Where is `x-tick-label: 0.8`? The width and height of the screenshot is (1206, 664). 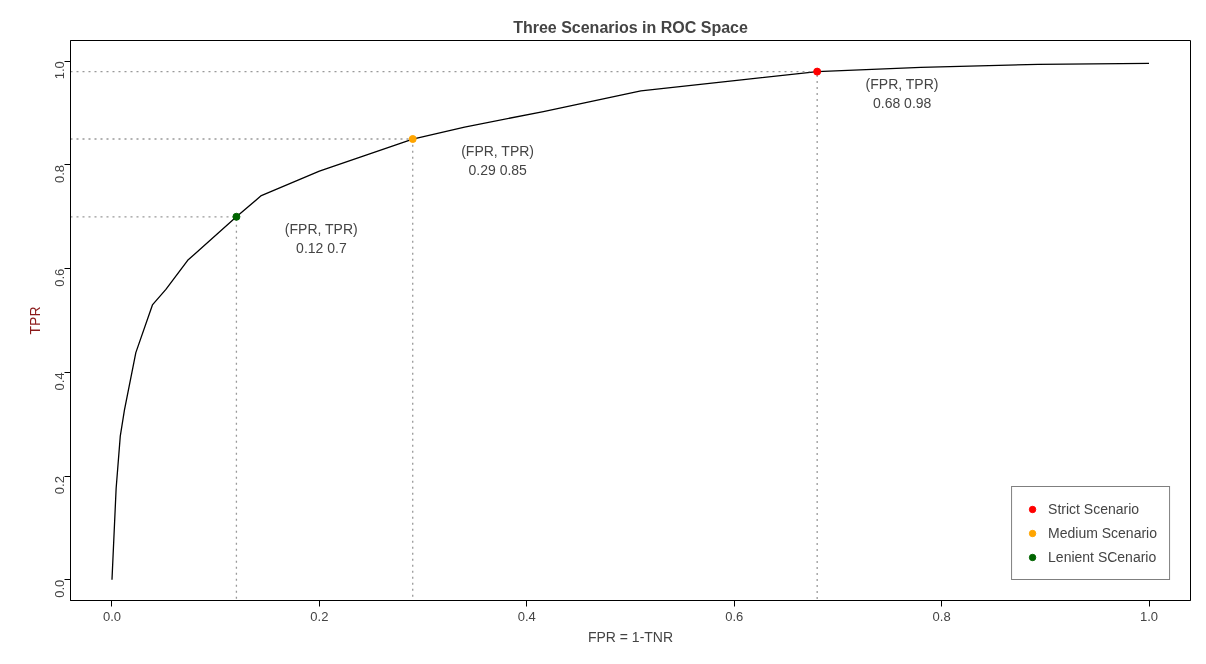 x-tick-label: 0.8 is located at coordinates (941, 616).